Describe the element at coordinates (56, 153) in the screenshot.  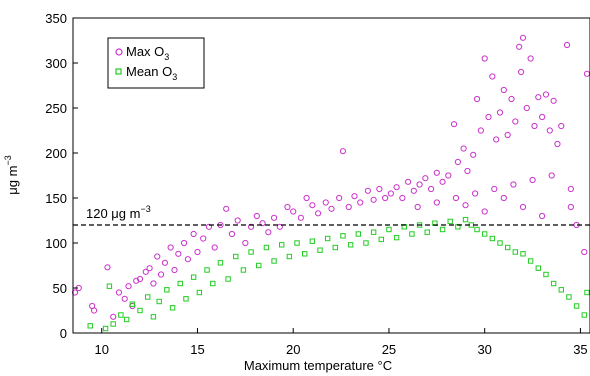
I see `y-tick-label: 200` at that location.